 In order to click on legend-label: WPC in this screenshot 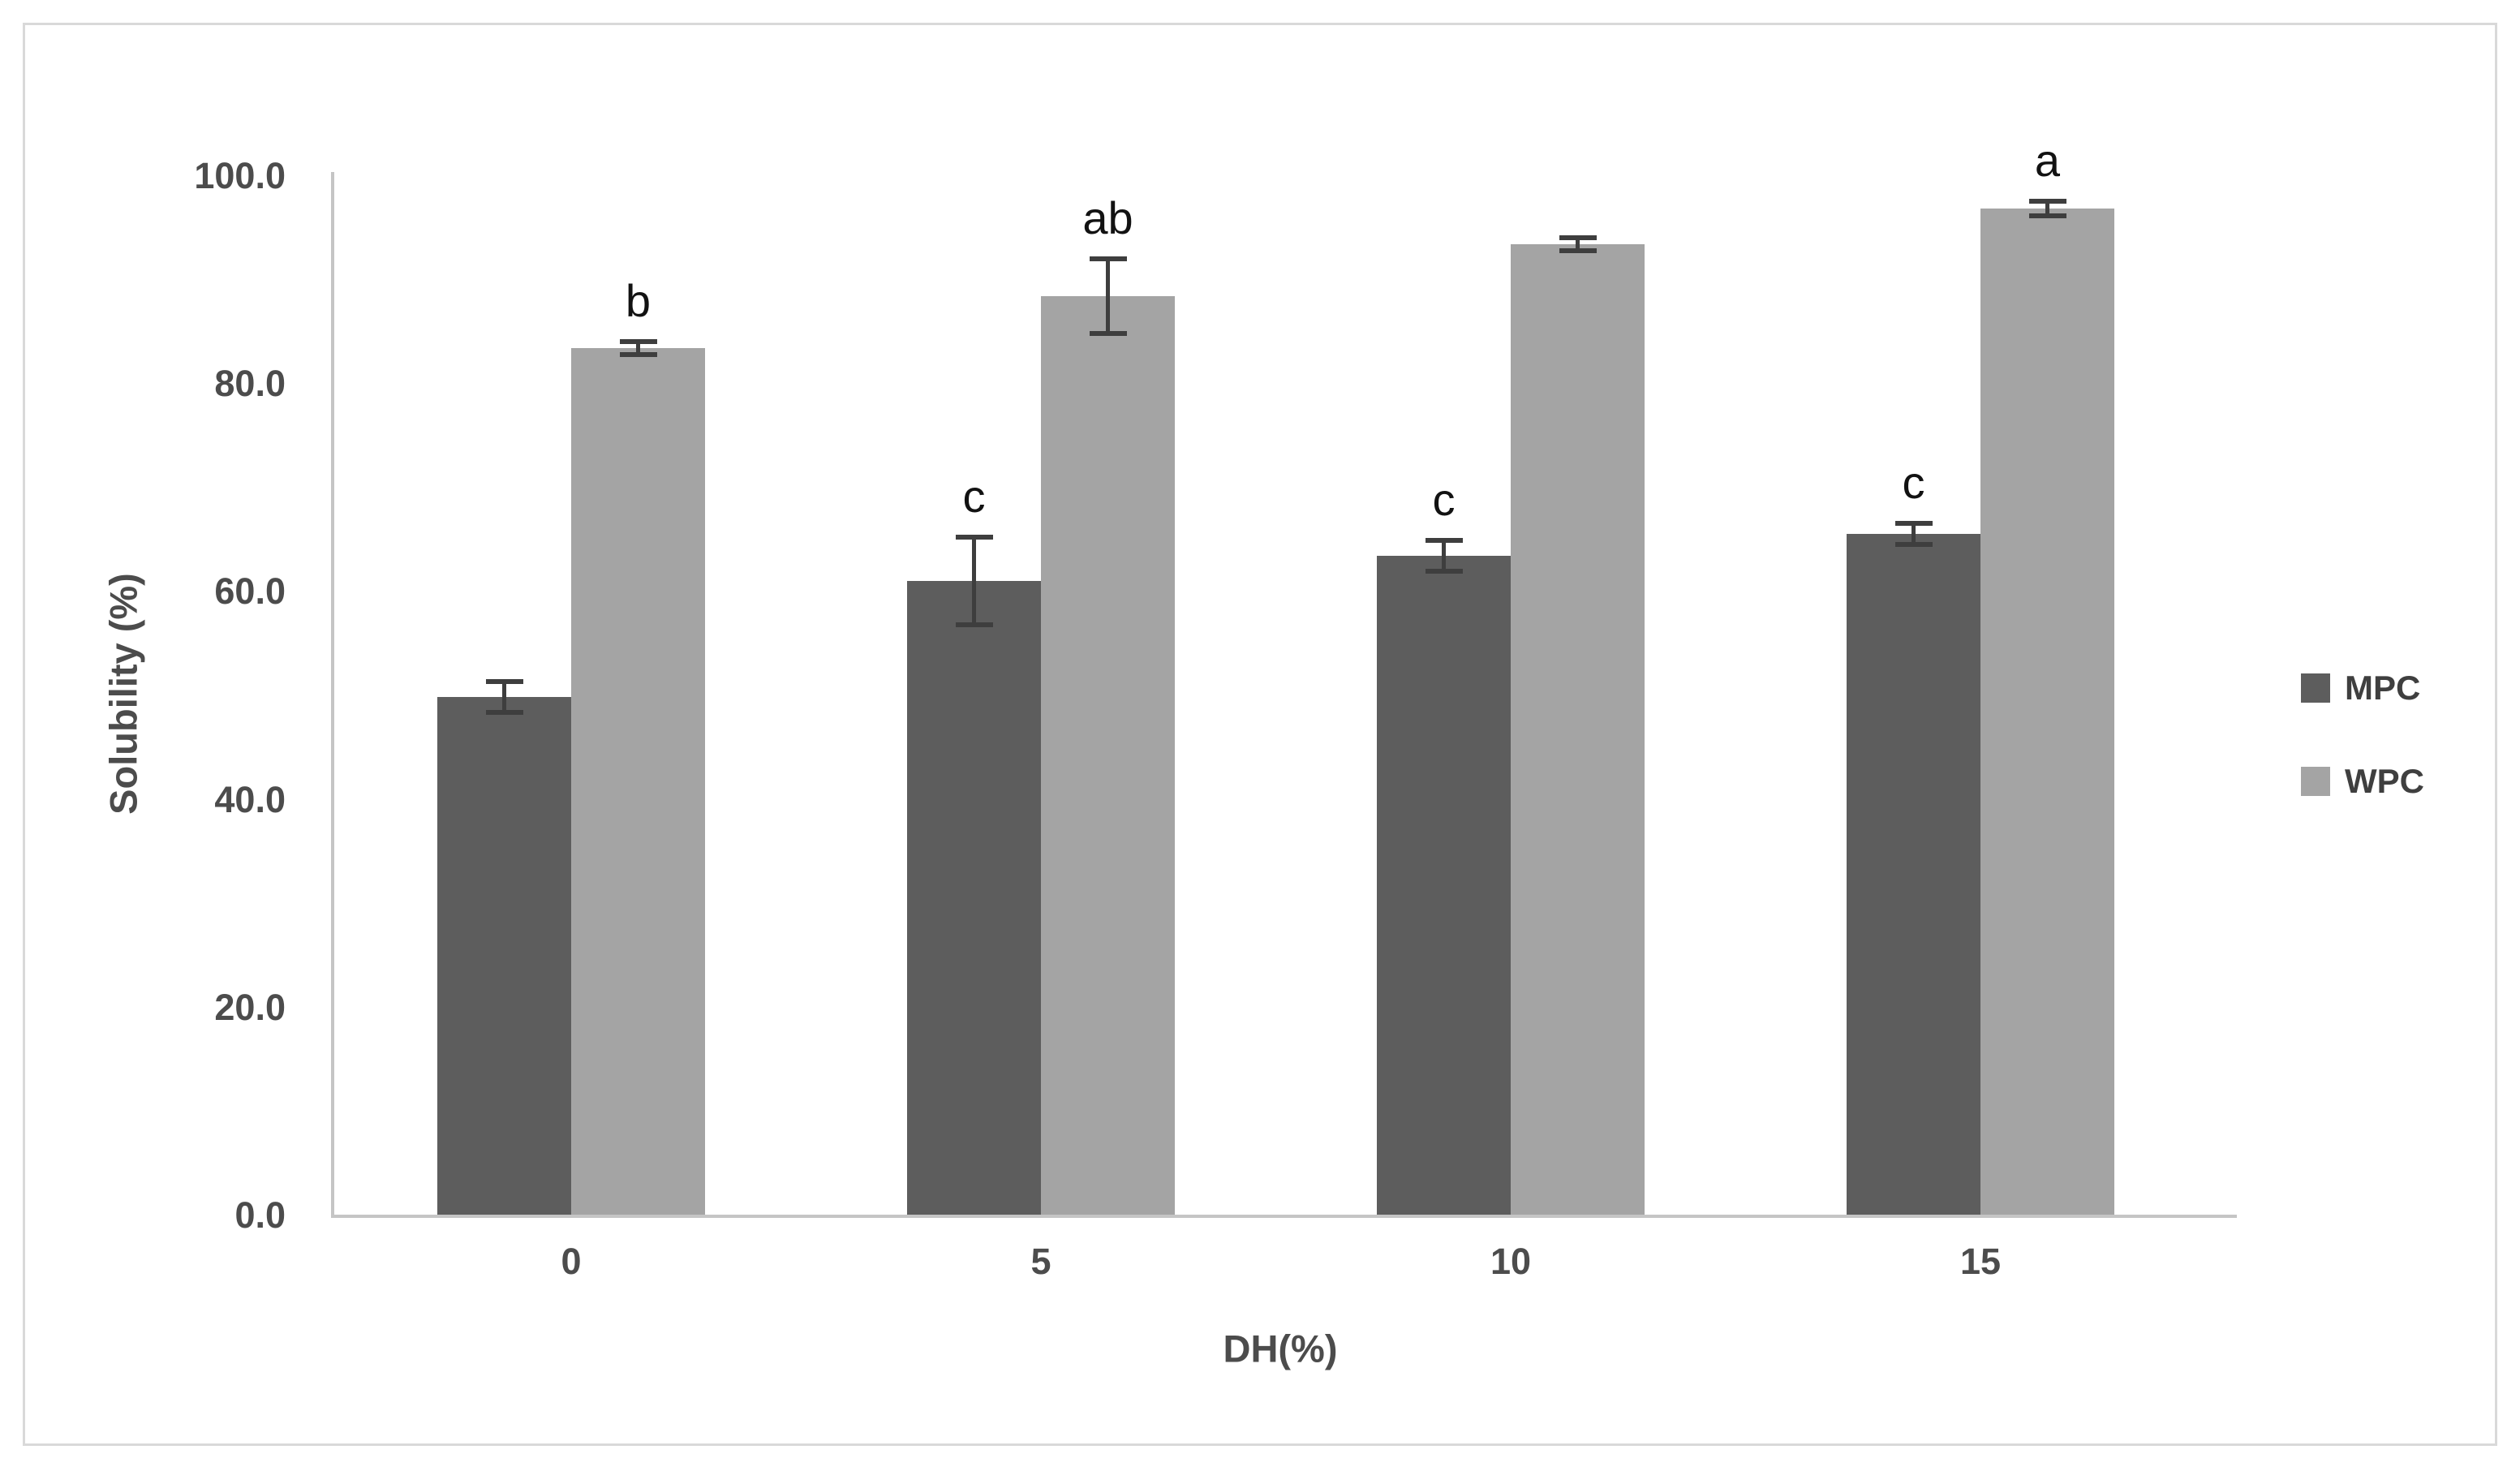, I will do `click(2384, 781)`.